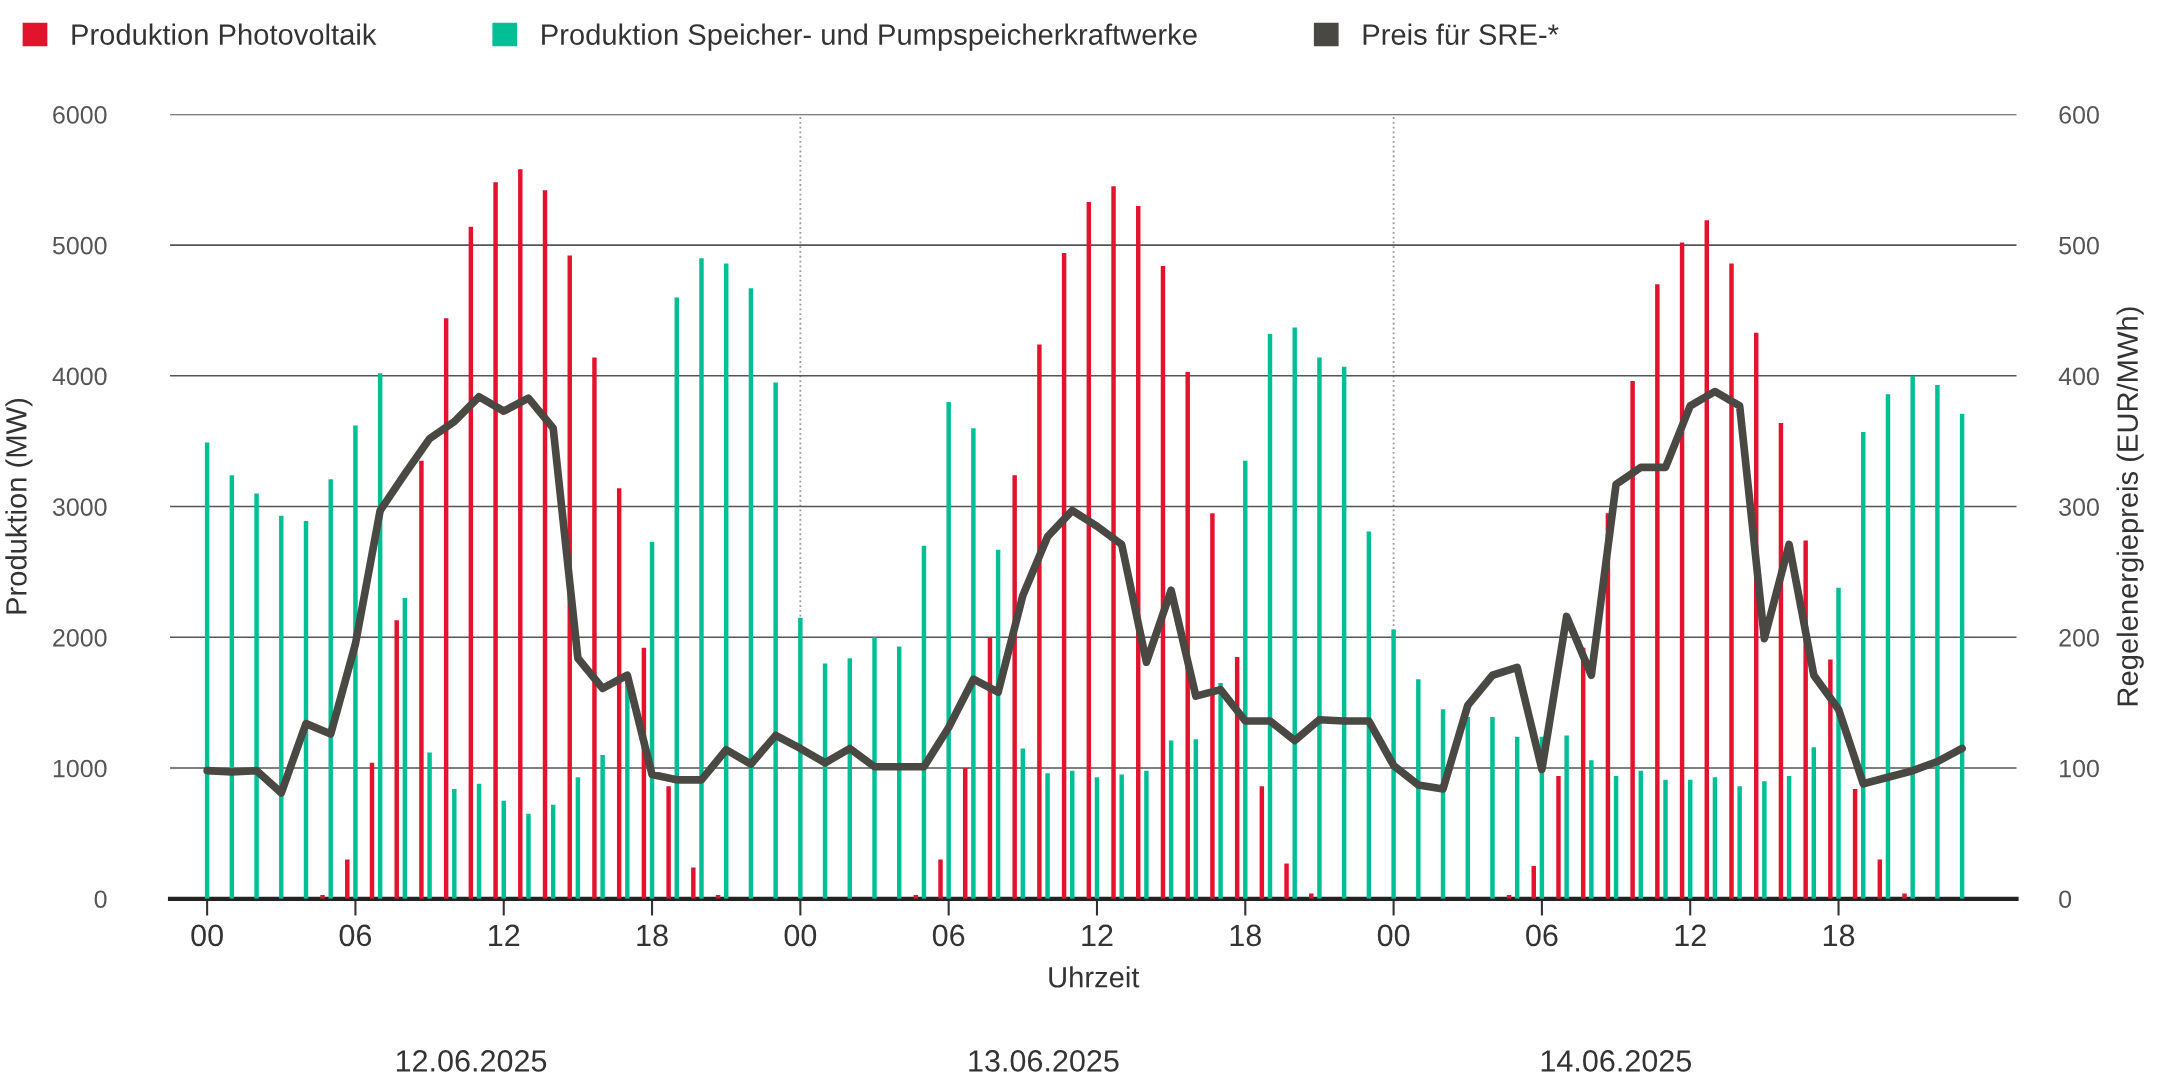  I want to click on y-tick-label: 5000, so click(79, 245).